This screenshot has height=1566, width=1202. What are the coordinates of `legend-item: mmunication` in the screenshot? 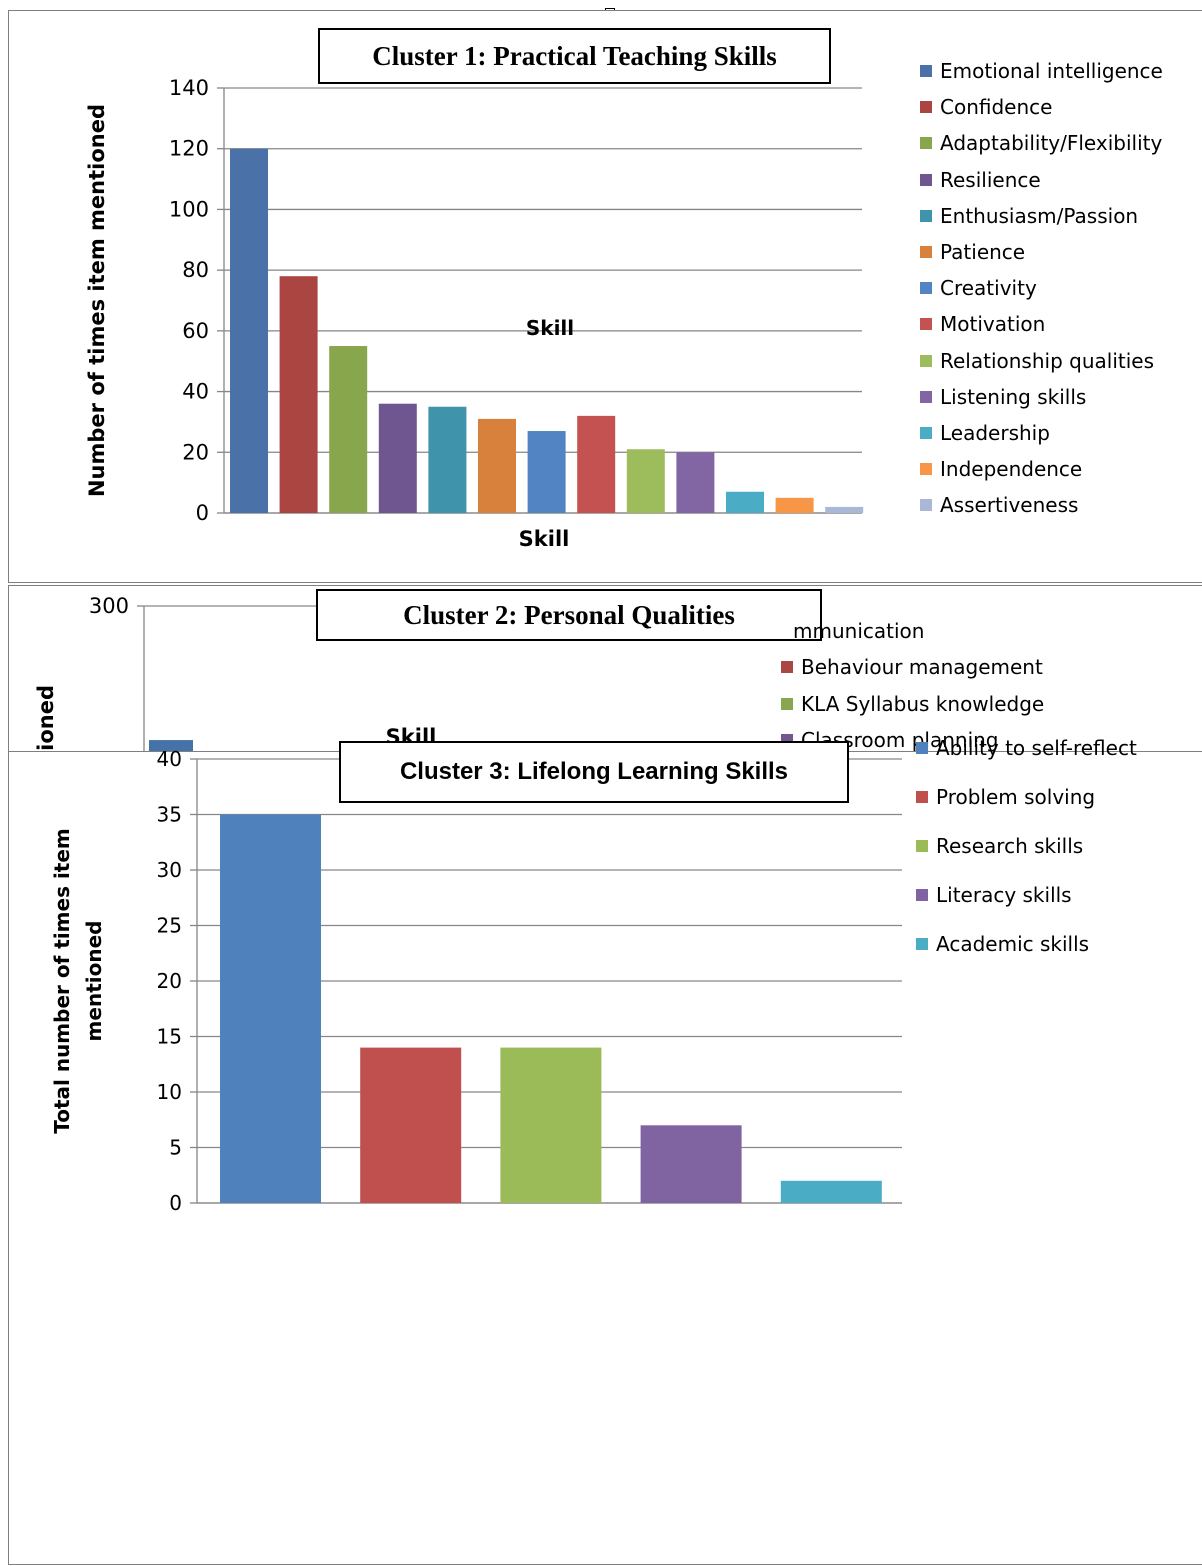 It's located at (852, 631).